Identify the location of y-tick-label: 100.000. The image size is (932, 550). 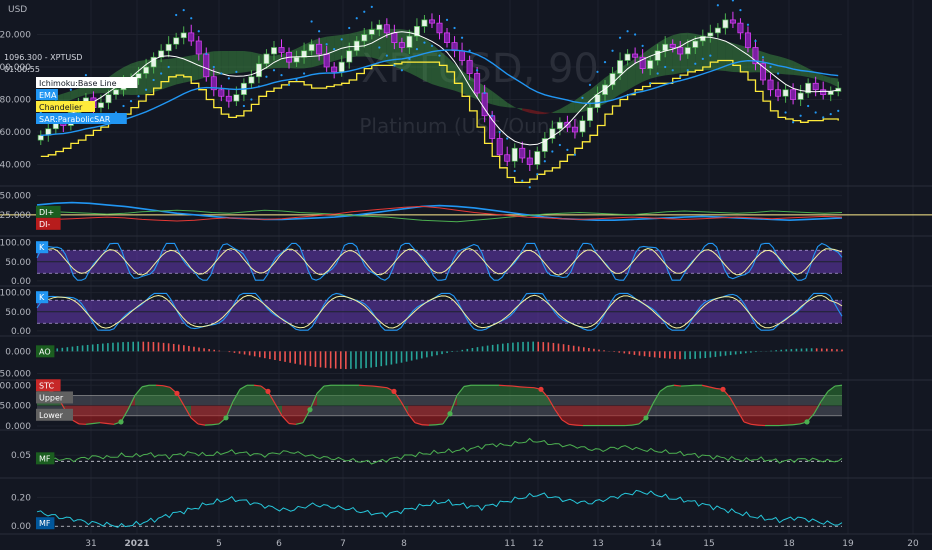
(15, 386).